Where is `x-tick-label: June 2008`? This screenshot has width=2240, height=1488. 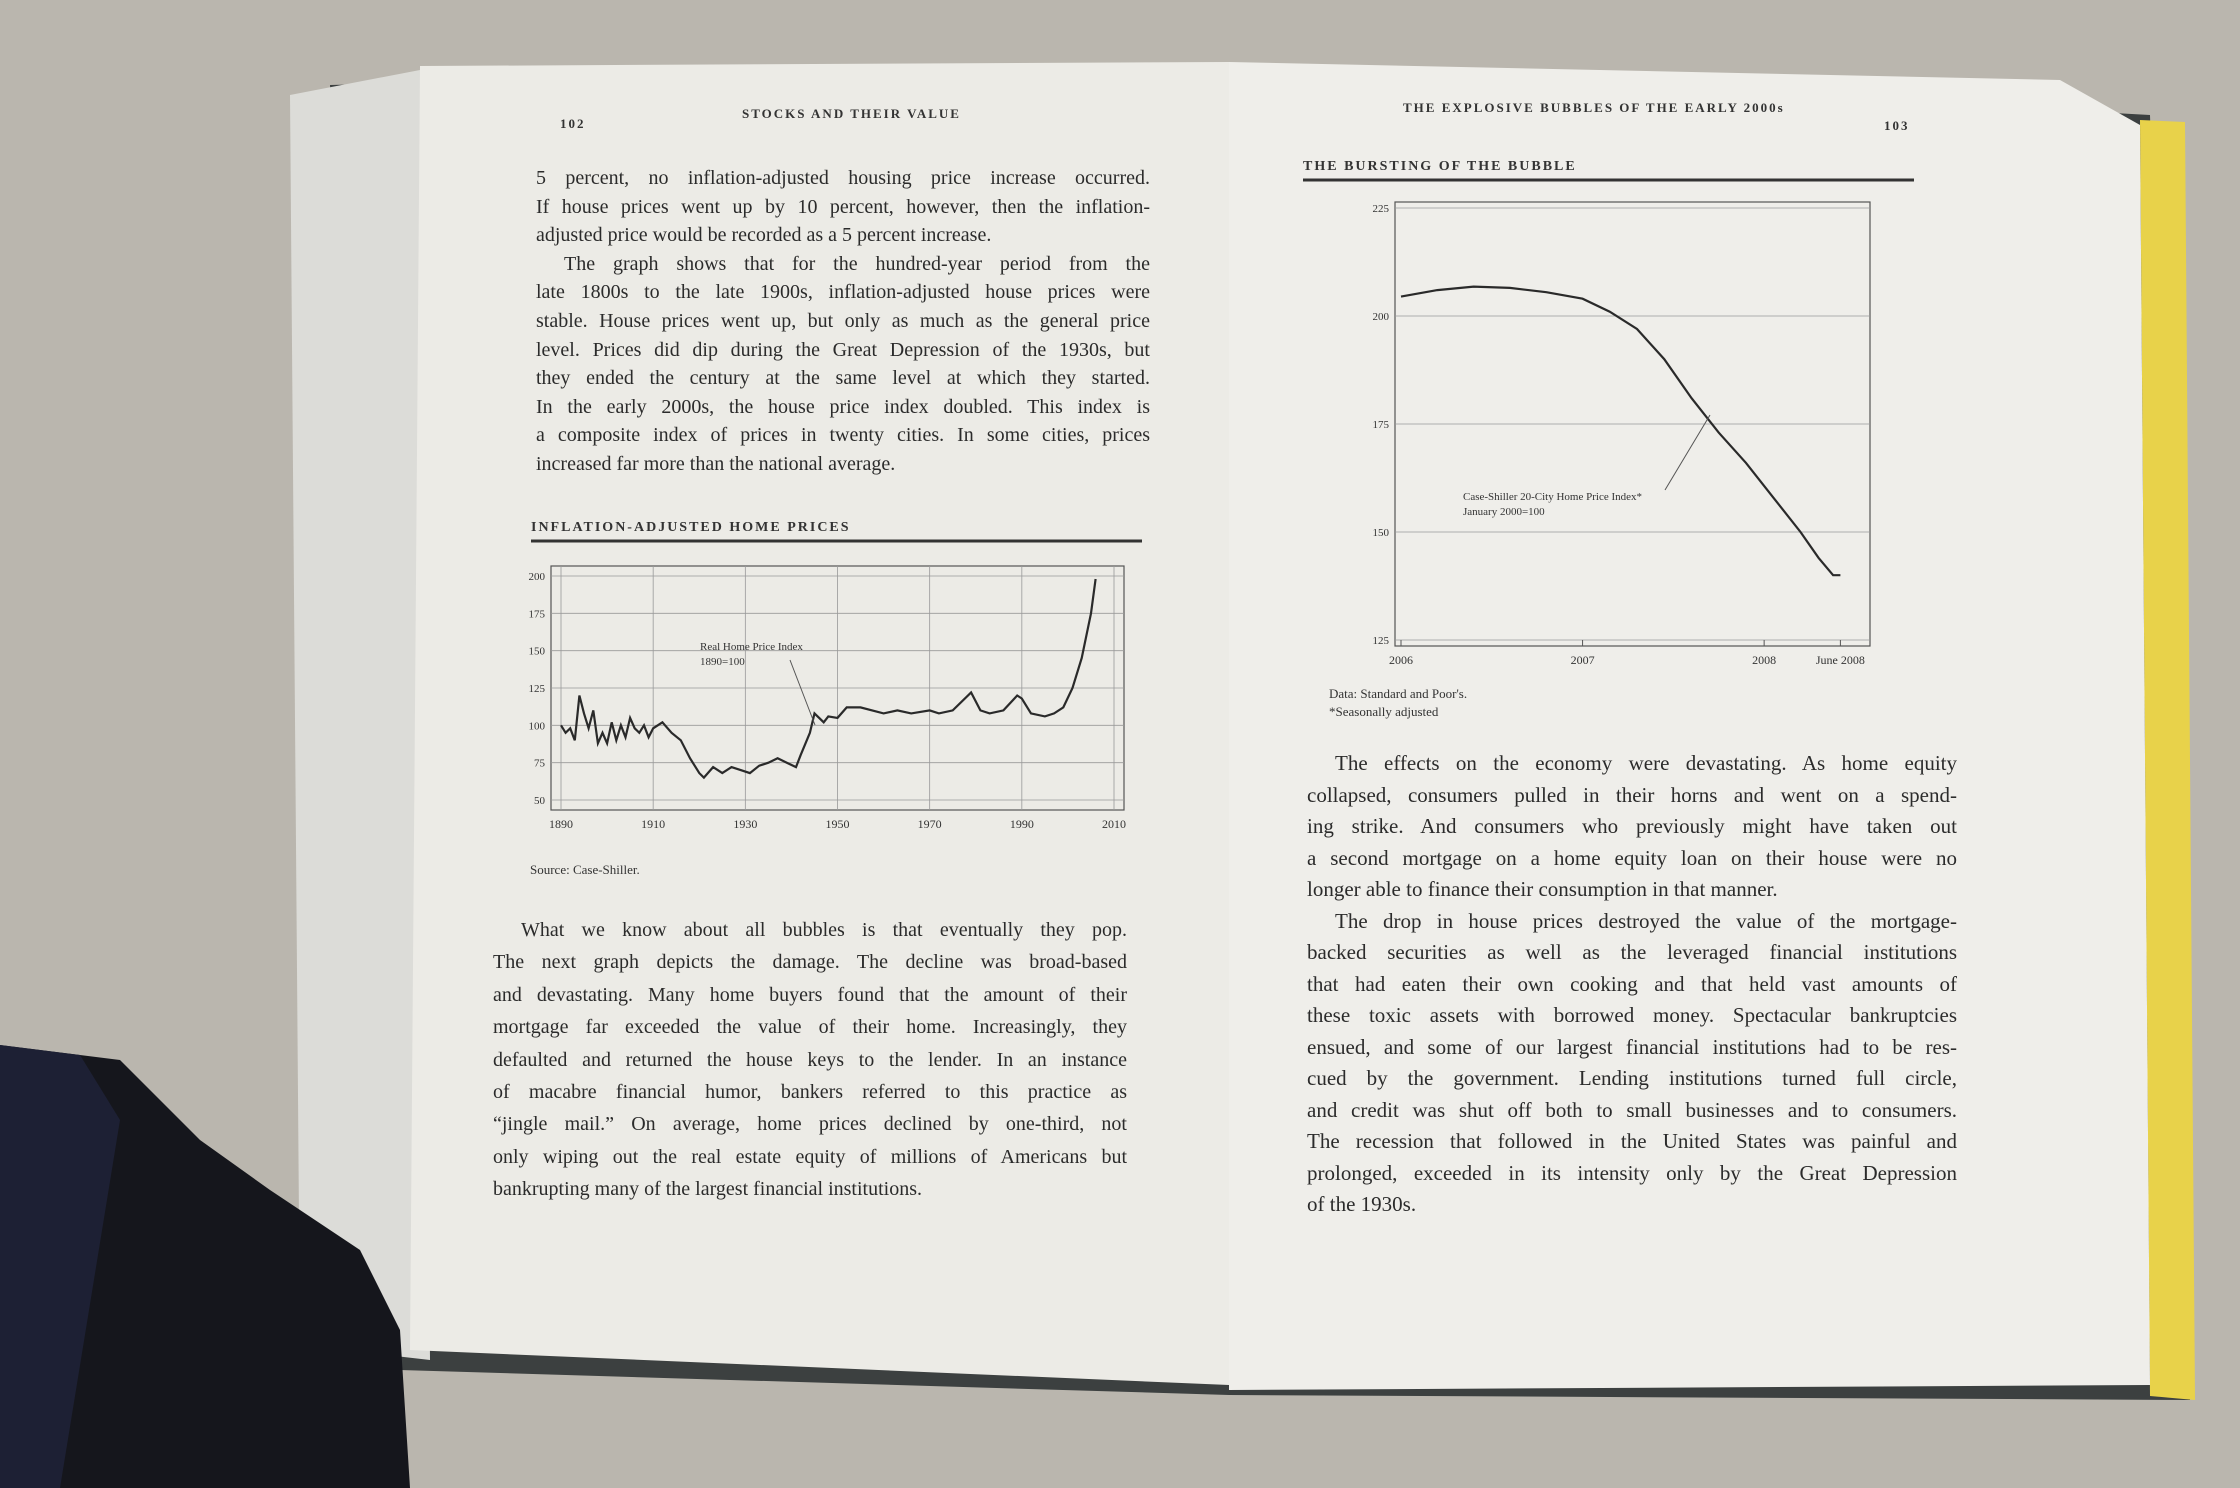
x-tick-label: June 2008 is located at coordinates (1840, 660).